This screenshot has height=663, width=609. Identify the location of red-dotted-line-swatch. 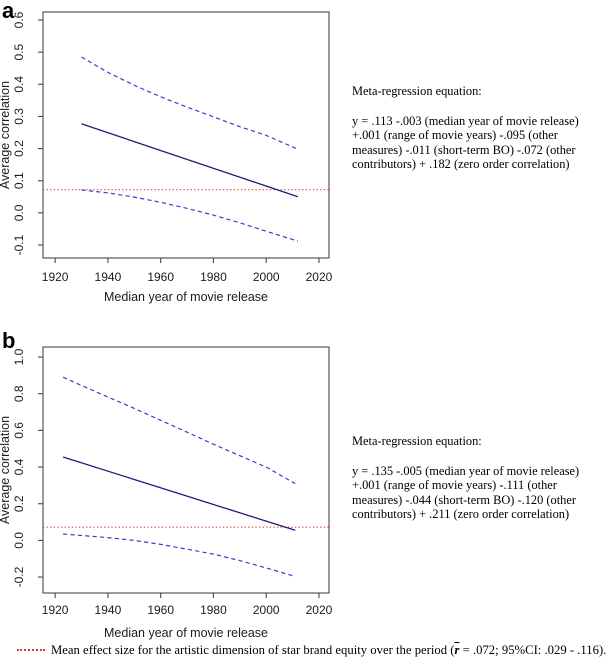
(31, 650).